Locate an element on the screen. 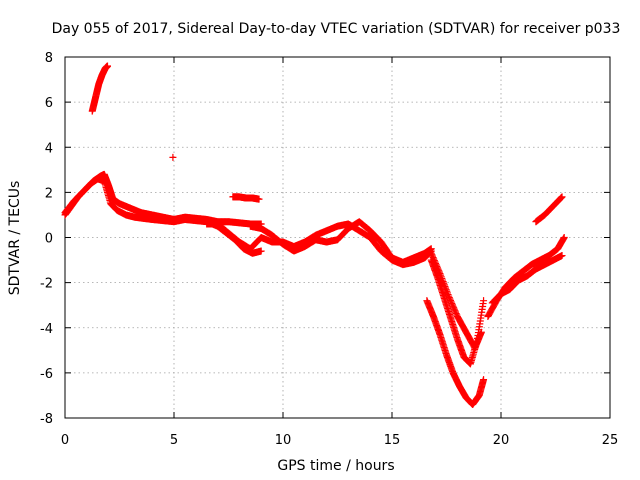 This screenshot has height=480, width=640. y-tick-label: 6 is located at coordinates (49, 103).